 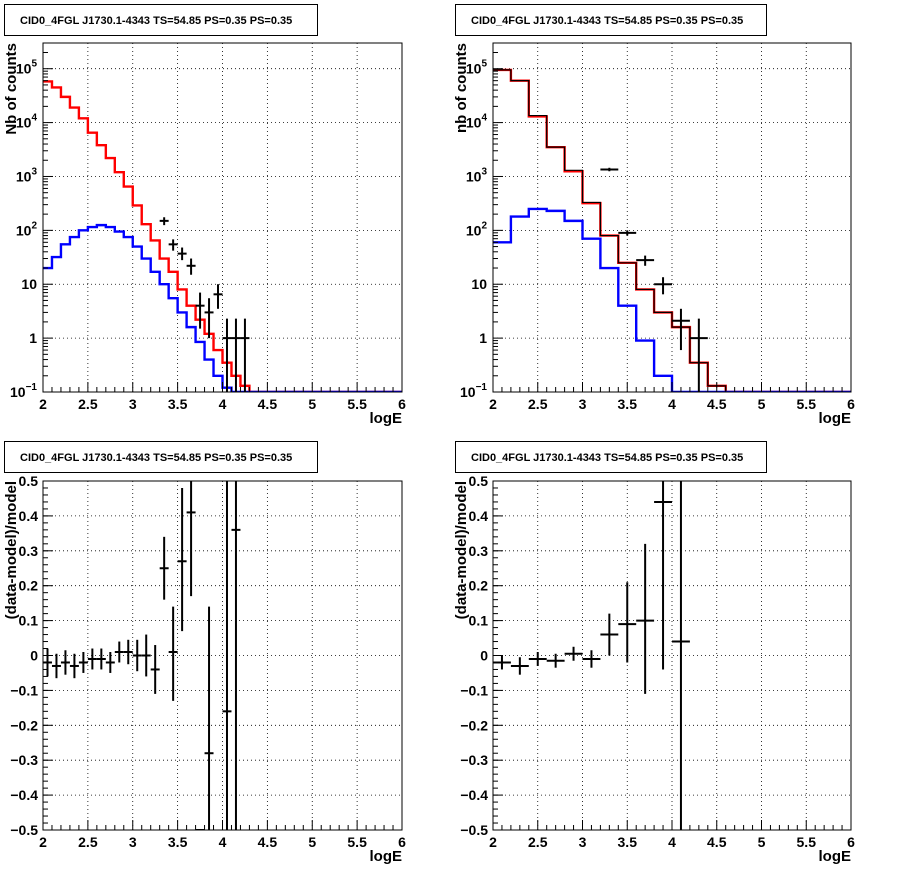 What do you see at coordinates (474, 795) in the screenshot?
I see `y-tick-label: −0.4` at bounding box center [474, 795].